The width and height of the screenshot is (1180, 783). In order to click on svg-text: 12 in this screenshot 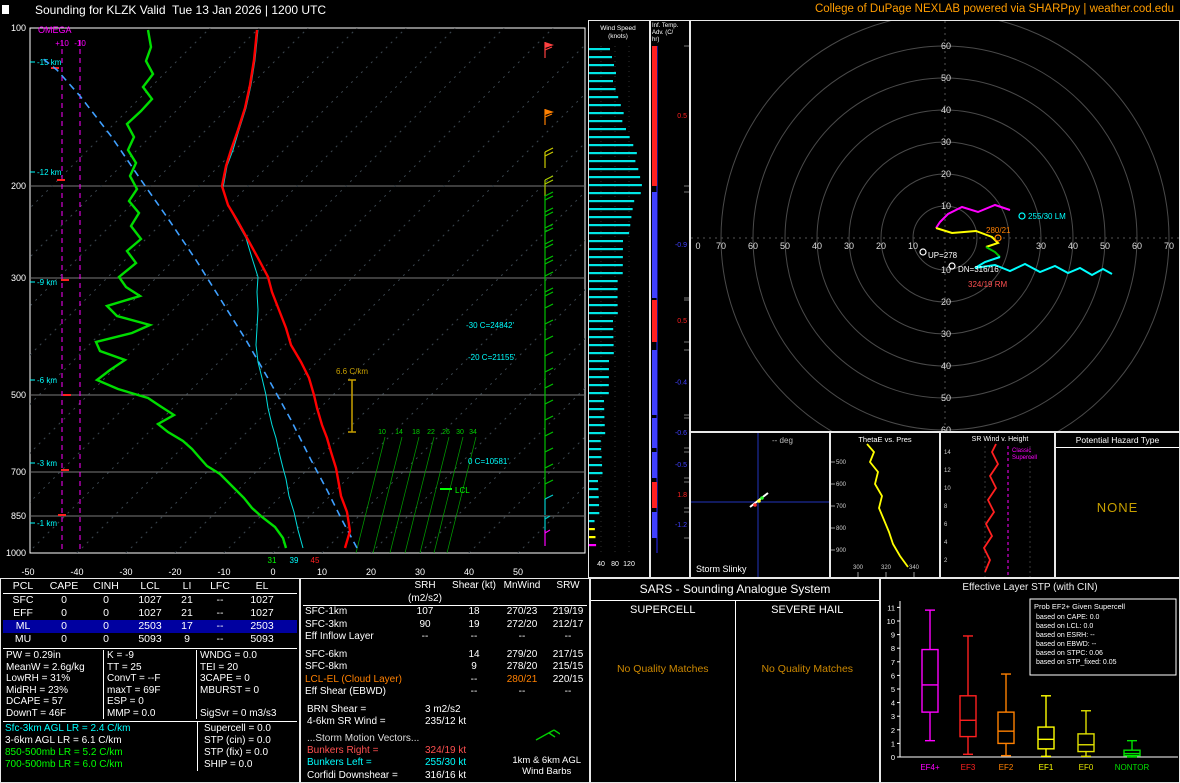, I will do `click(947, 471)`.